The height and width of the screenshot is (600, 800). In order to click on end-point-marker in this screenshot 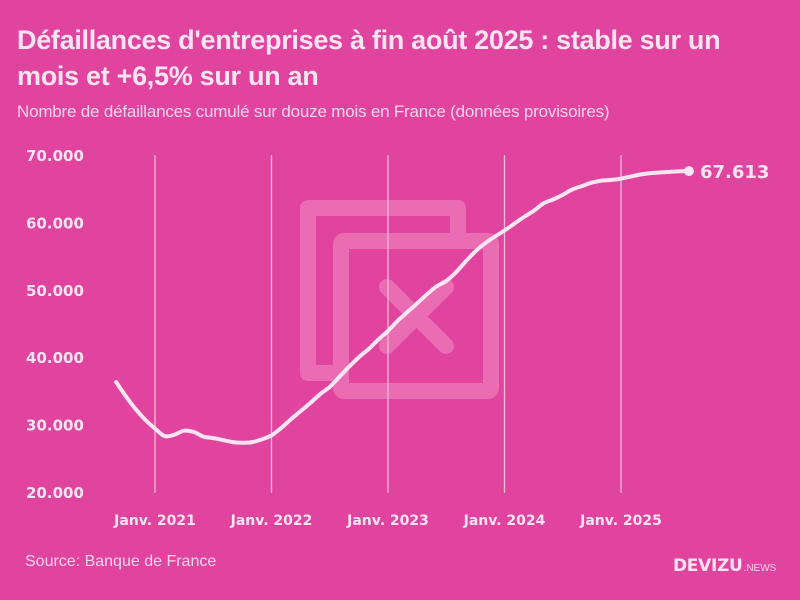, I will do `click(688, 171)`.